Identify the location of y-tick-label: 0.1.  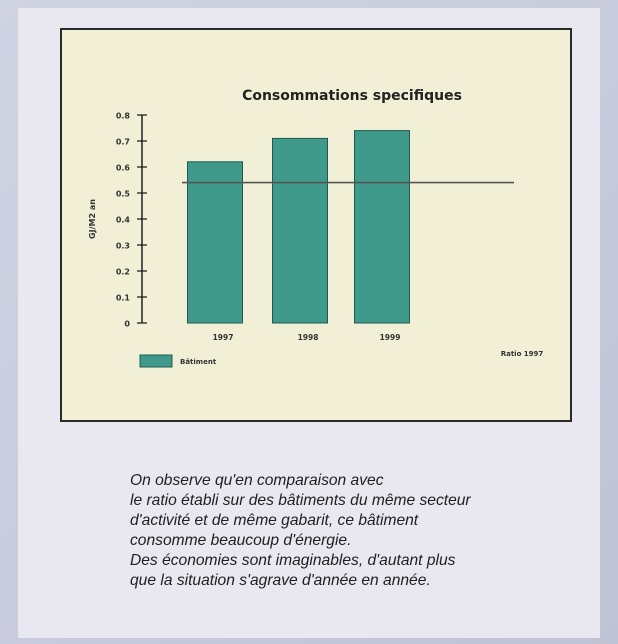
(123, 298).